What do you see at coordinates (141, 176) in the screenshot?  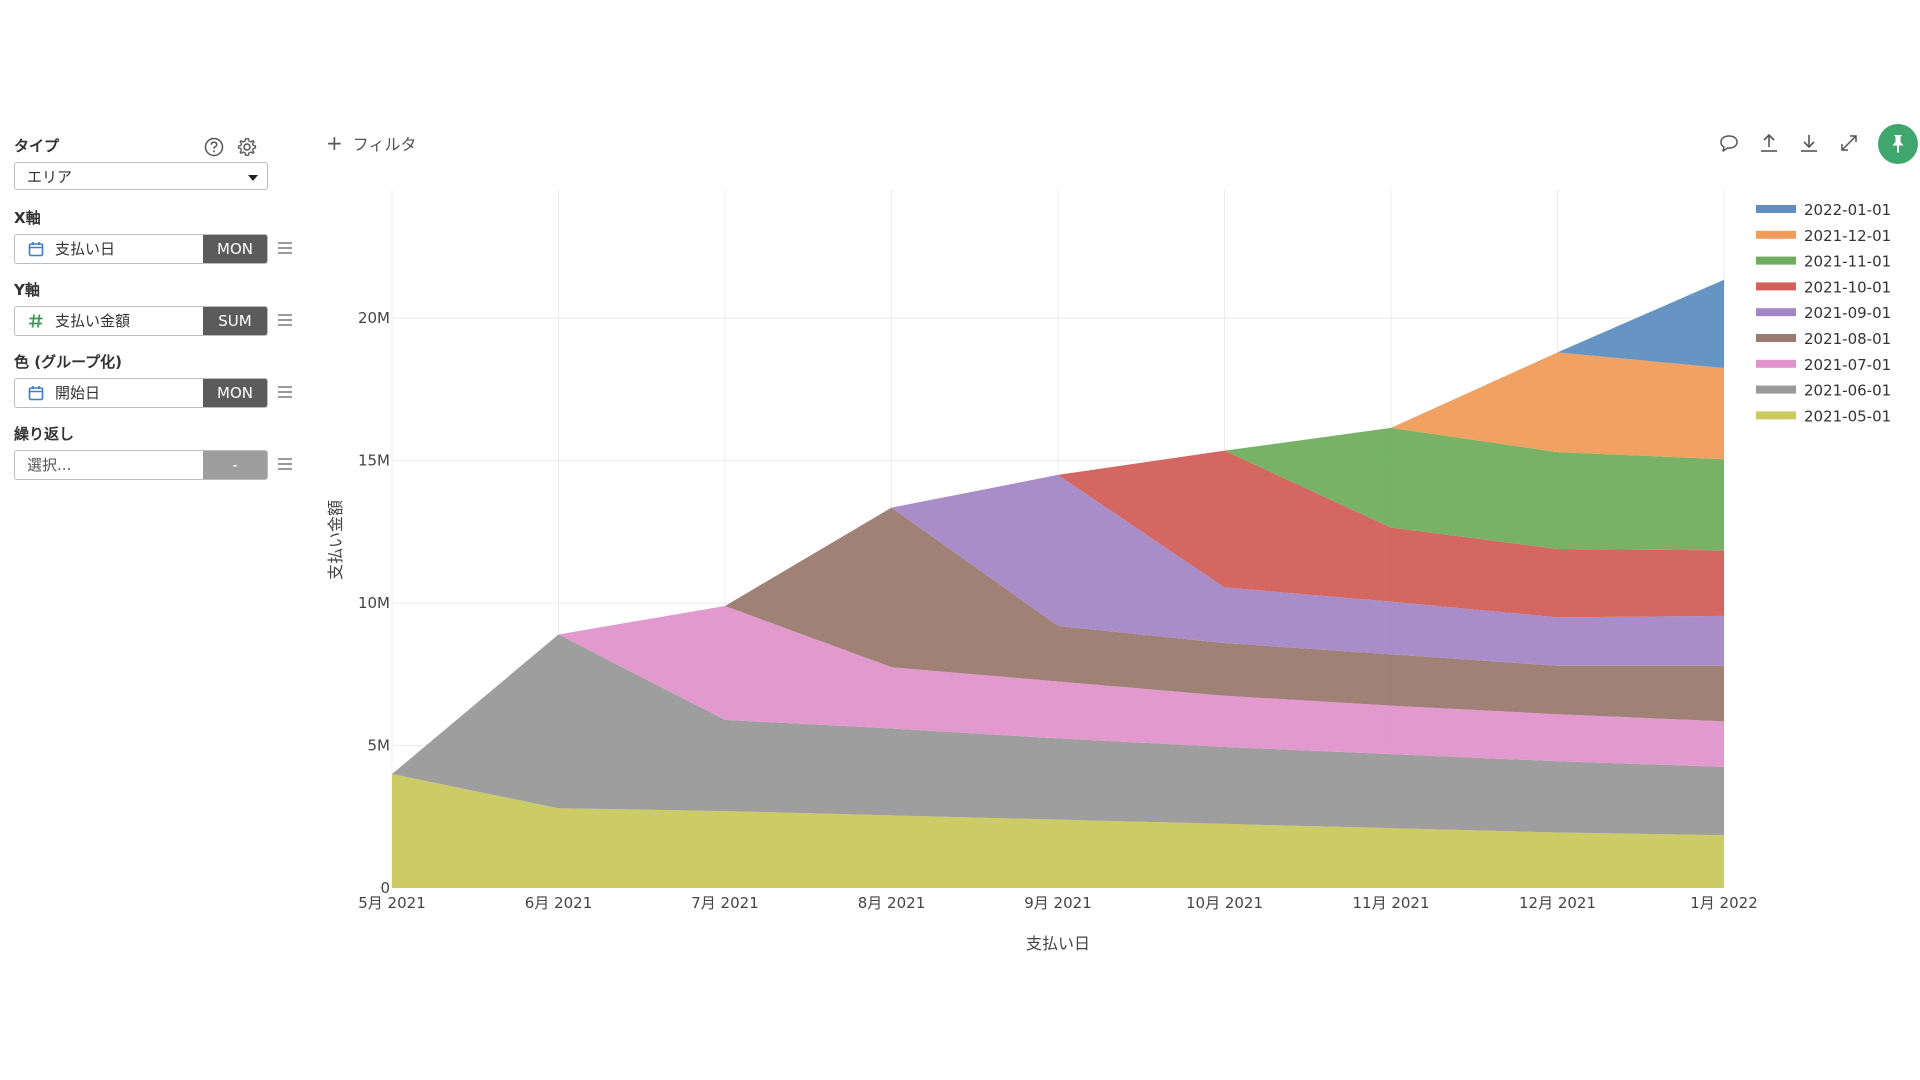 I see `chart-type-select: エリア` at bounding box center [141, 176].